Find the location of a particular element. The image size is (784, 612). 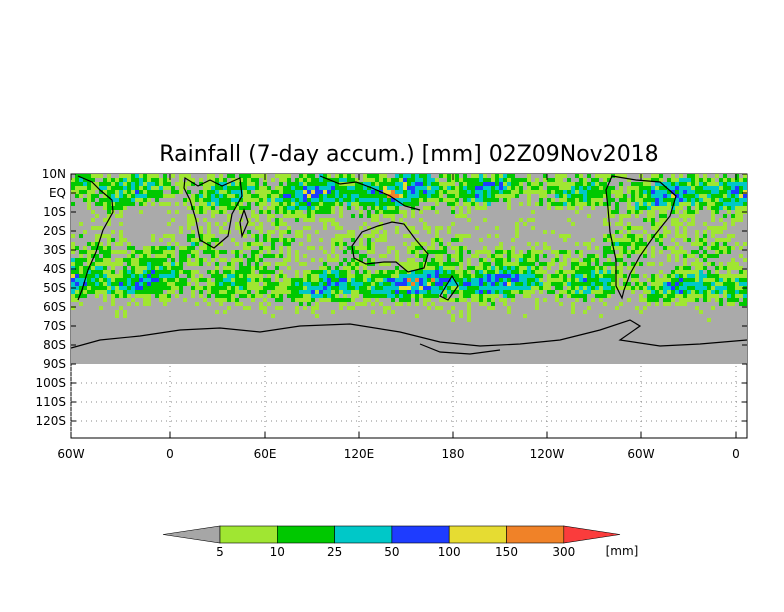

colorbar-swatch is located at coordinates (248, 534).